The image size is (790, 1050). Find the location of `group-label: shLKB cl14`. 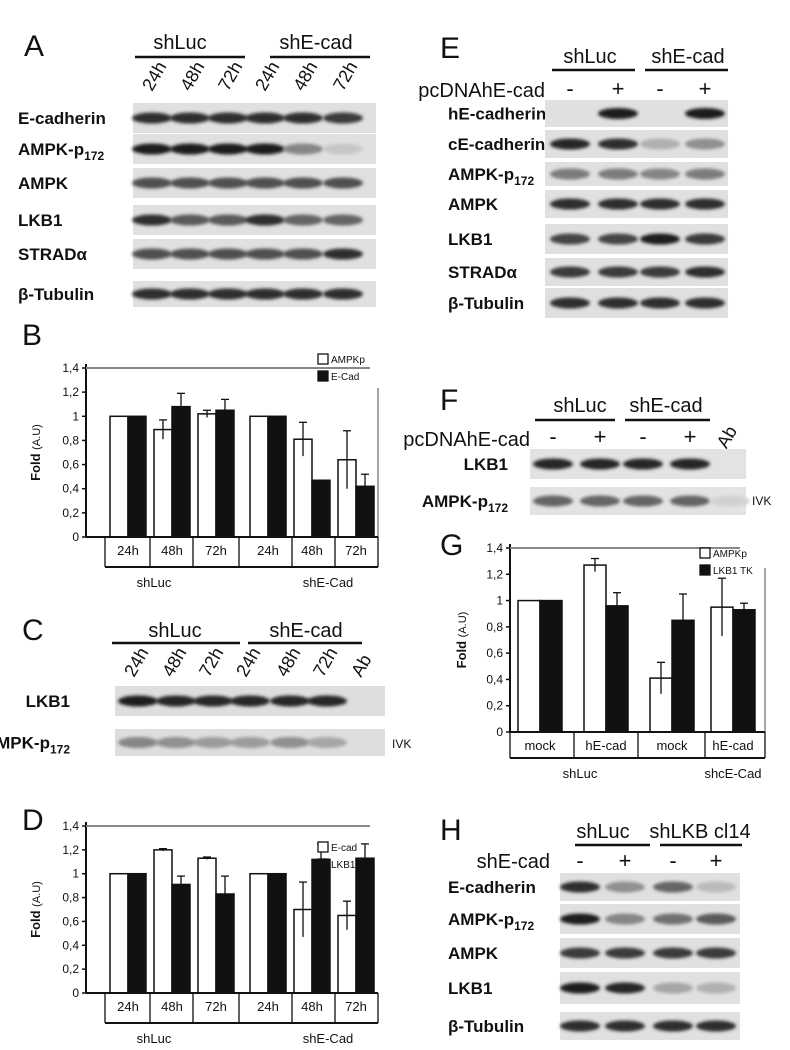

group-label: shLKB cl14 is located at coordinates (699, 832).